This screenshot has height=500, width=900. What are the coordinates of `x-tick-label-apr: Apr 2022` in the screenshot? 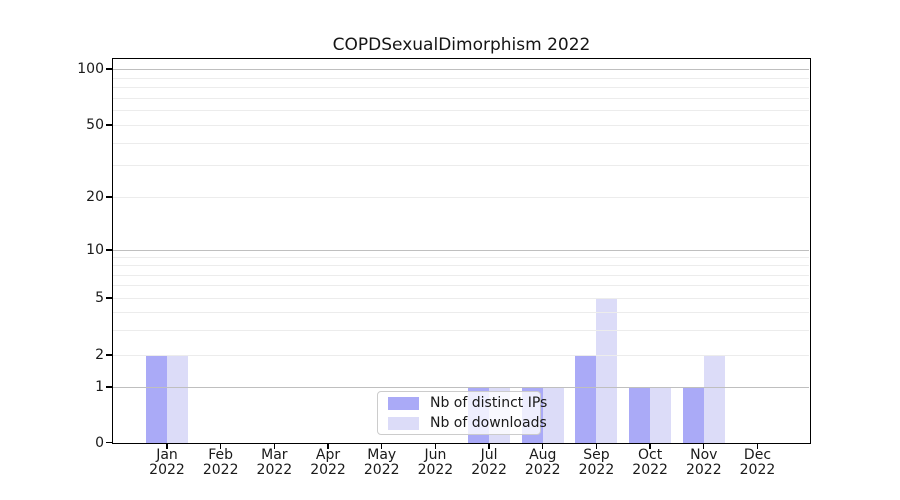 It's located at (328, 463).